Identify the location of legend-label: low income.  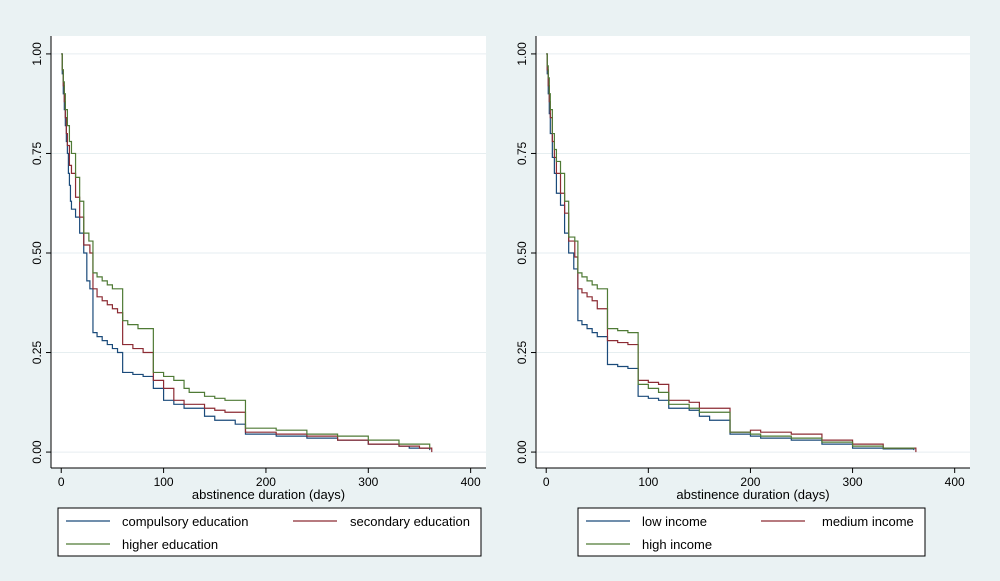
(674, 521).